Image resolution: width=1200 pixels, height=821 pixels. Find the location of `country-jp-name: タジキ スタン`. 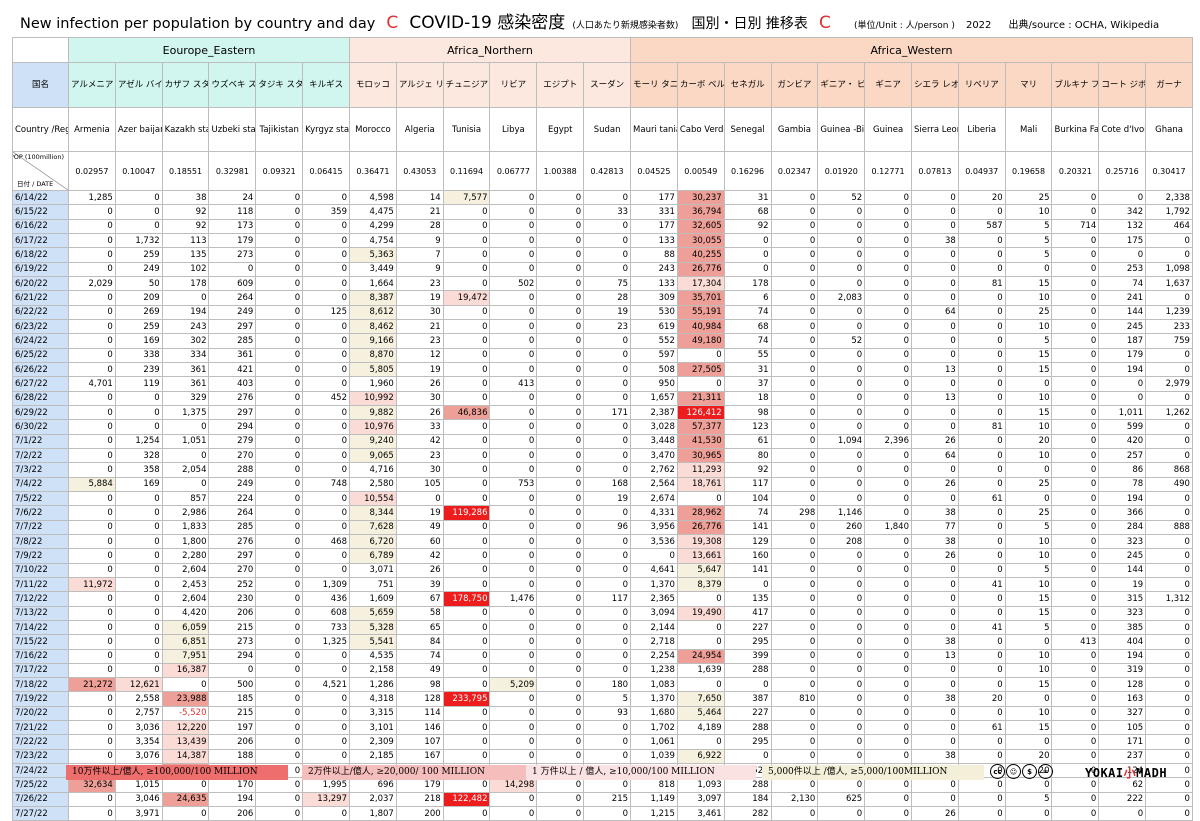

country-jp-name: タジキ スタン is located at coordinates (279, 85).